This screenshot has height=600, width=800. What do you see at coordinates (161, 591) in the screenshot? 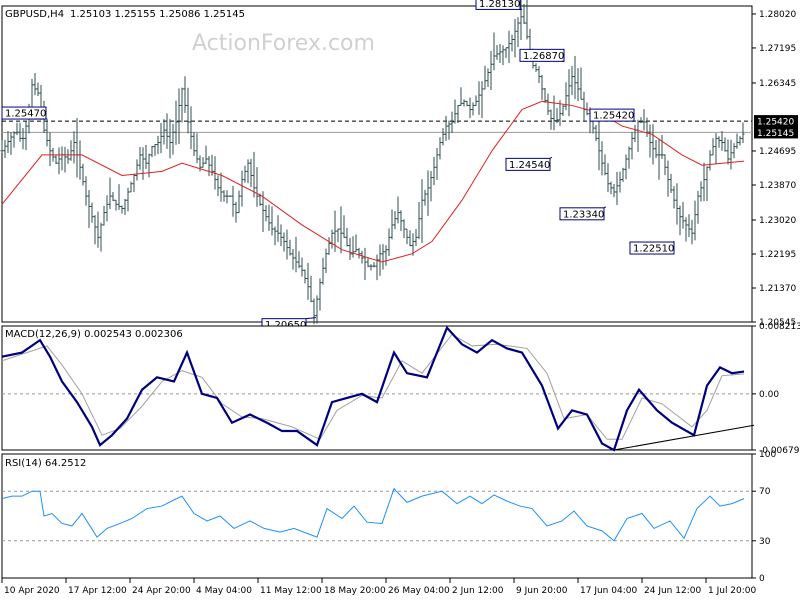
I see `time-tick-label: 24 Apr 20:00` at bounding box center [161, 591].